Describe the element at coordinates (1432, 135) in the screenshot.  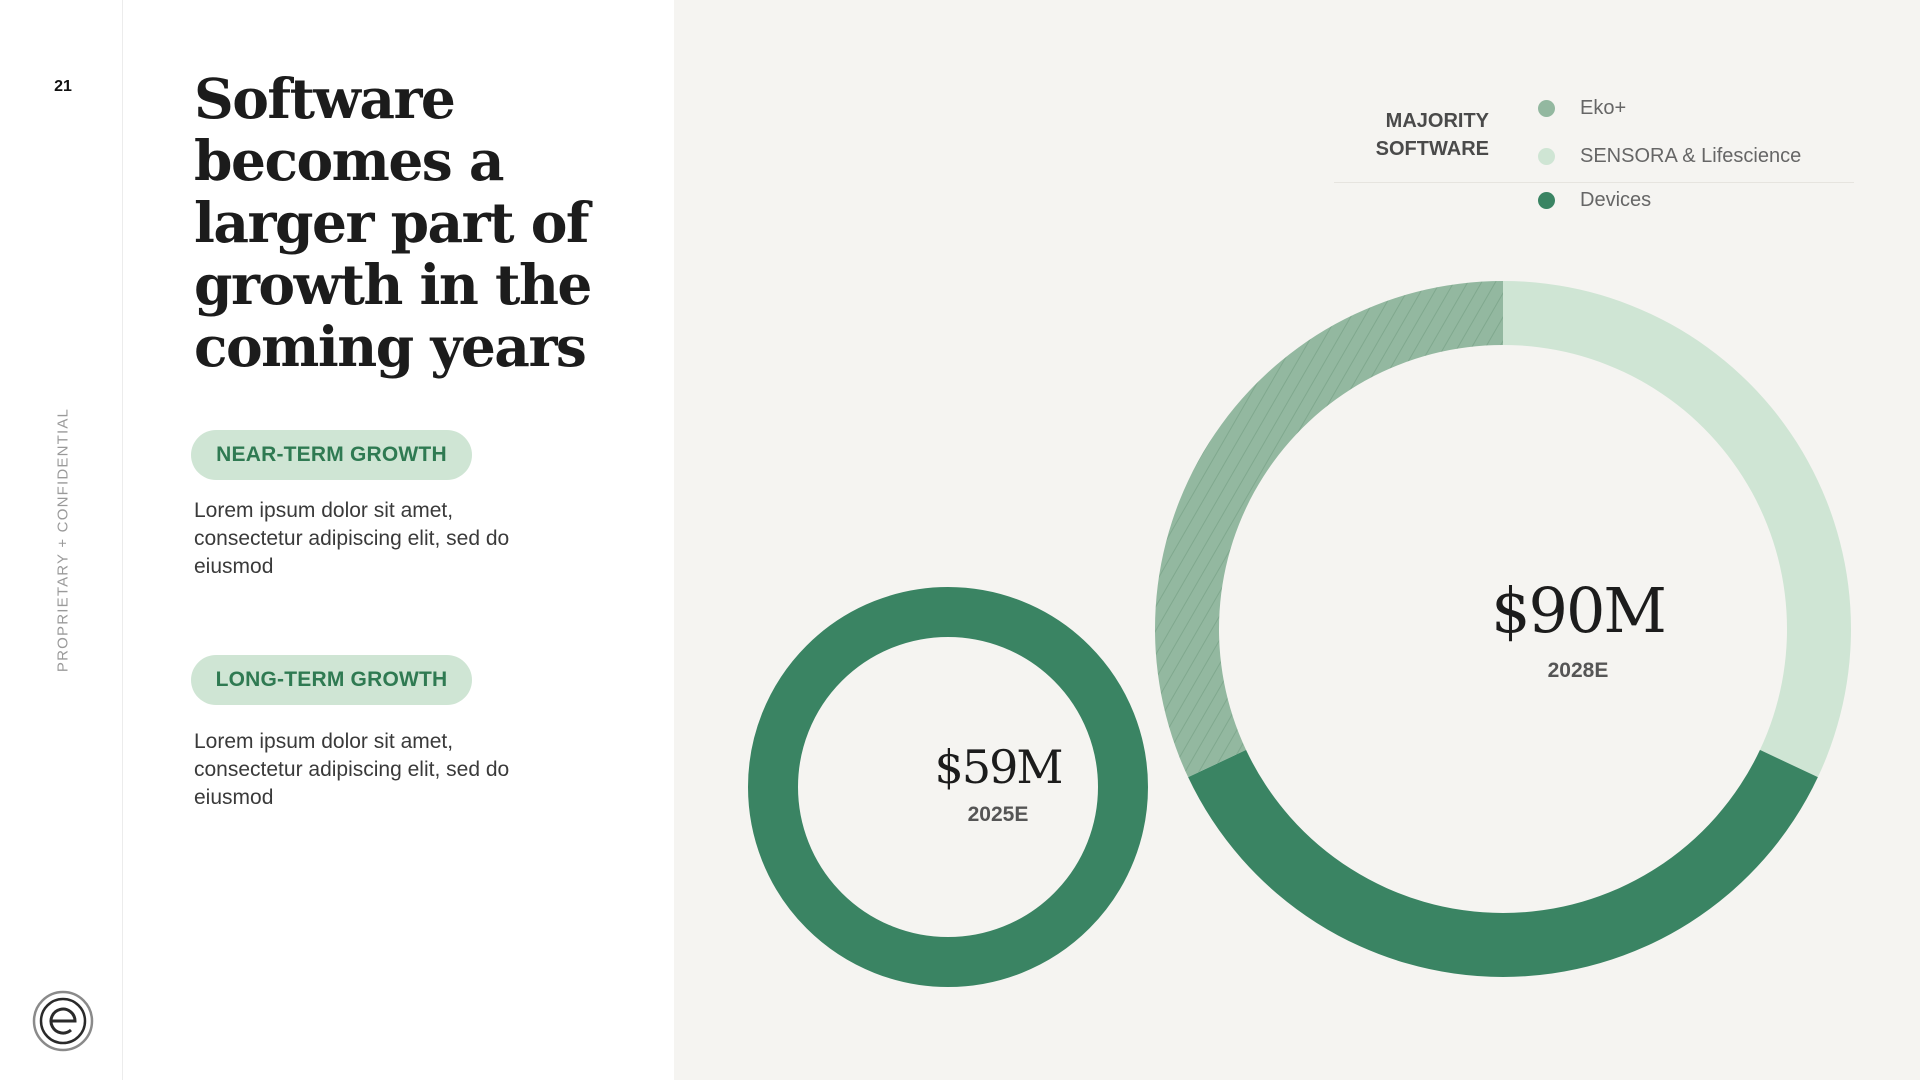
I see `legend-heading: MAJORITY SOFTWARE` at that location.